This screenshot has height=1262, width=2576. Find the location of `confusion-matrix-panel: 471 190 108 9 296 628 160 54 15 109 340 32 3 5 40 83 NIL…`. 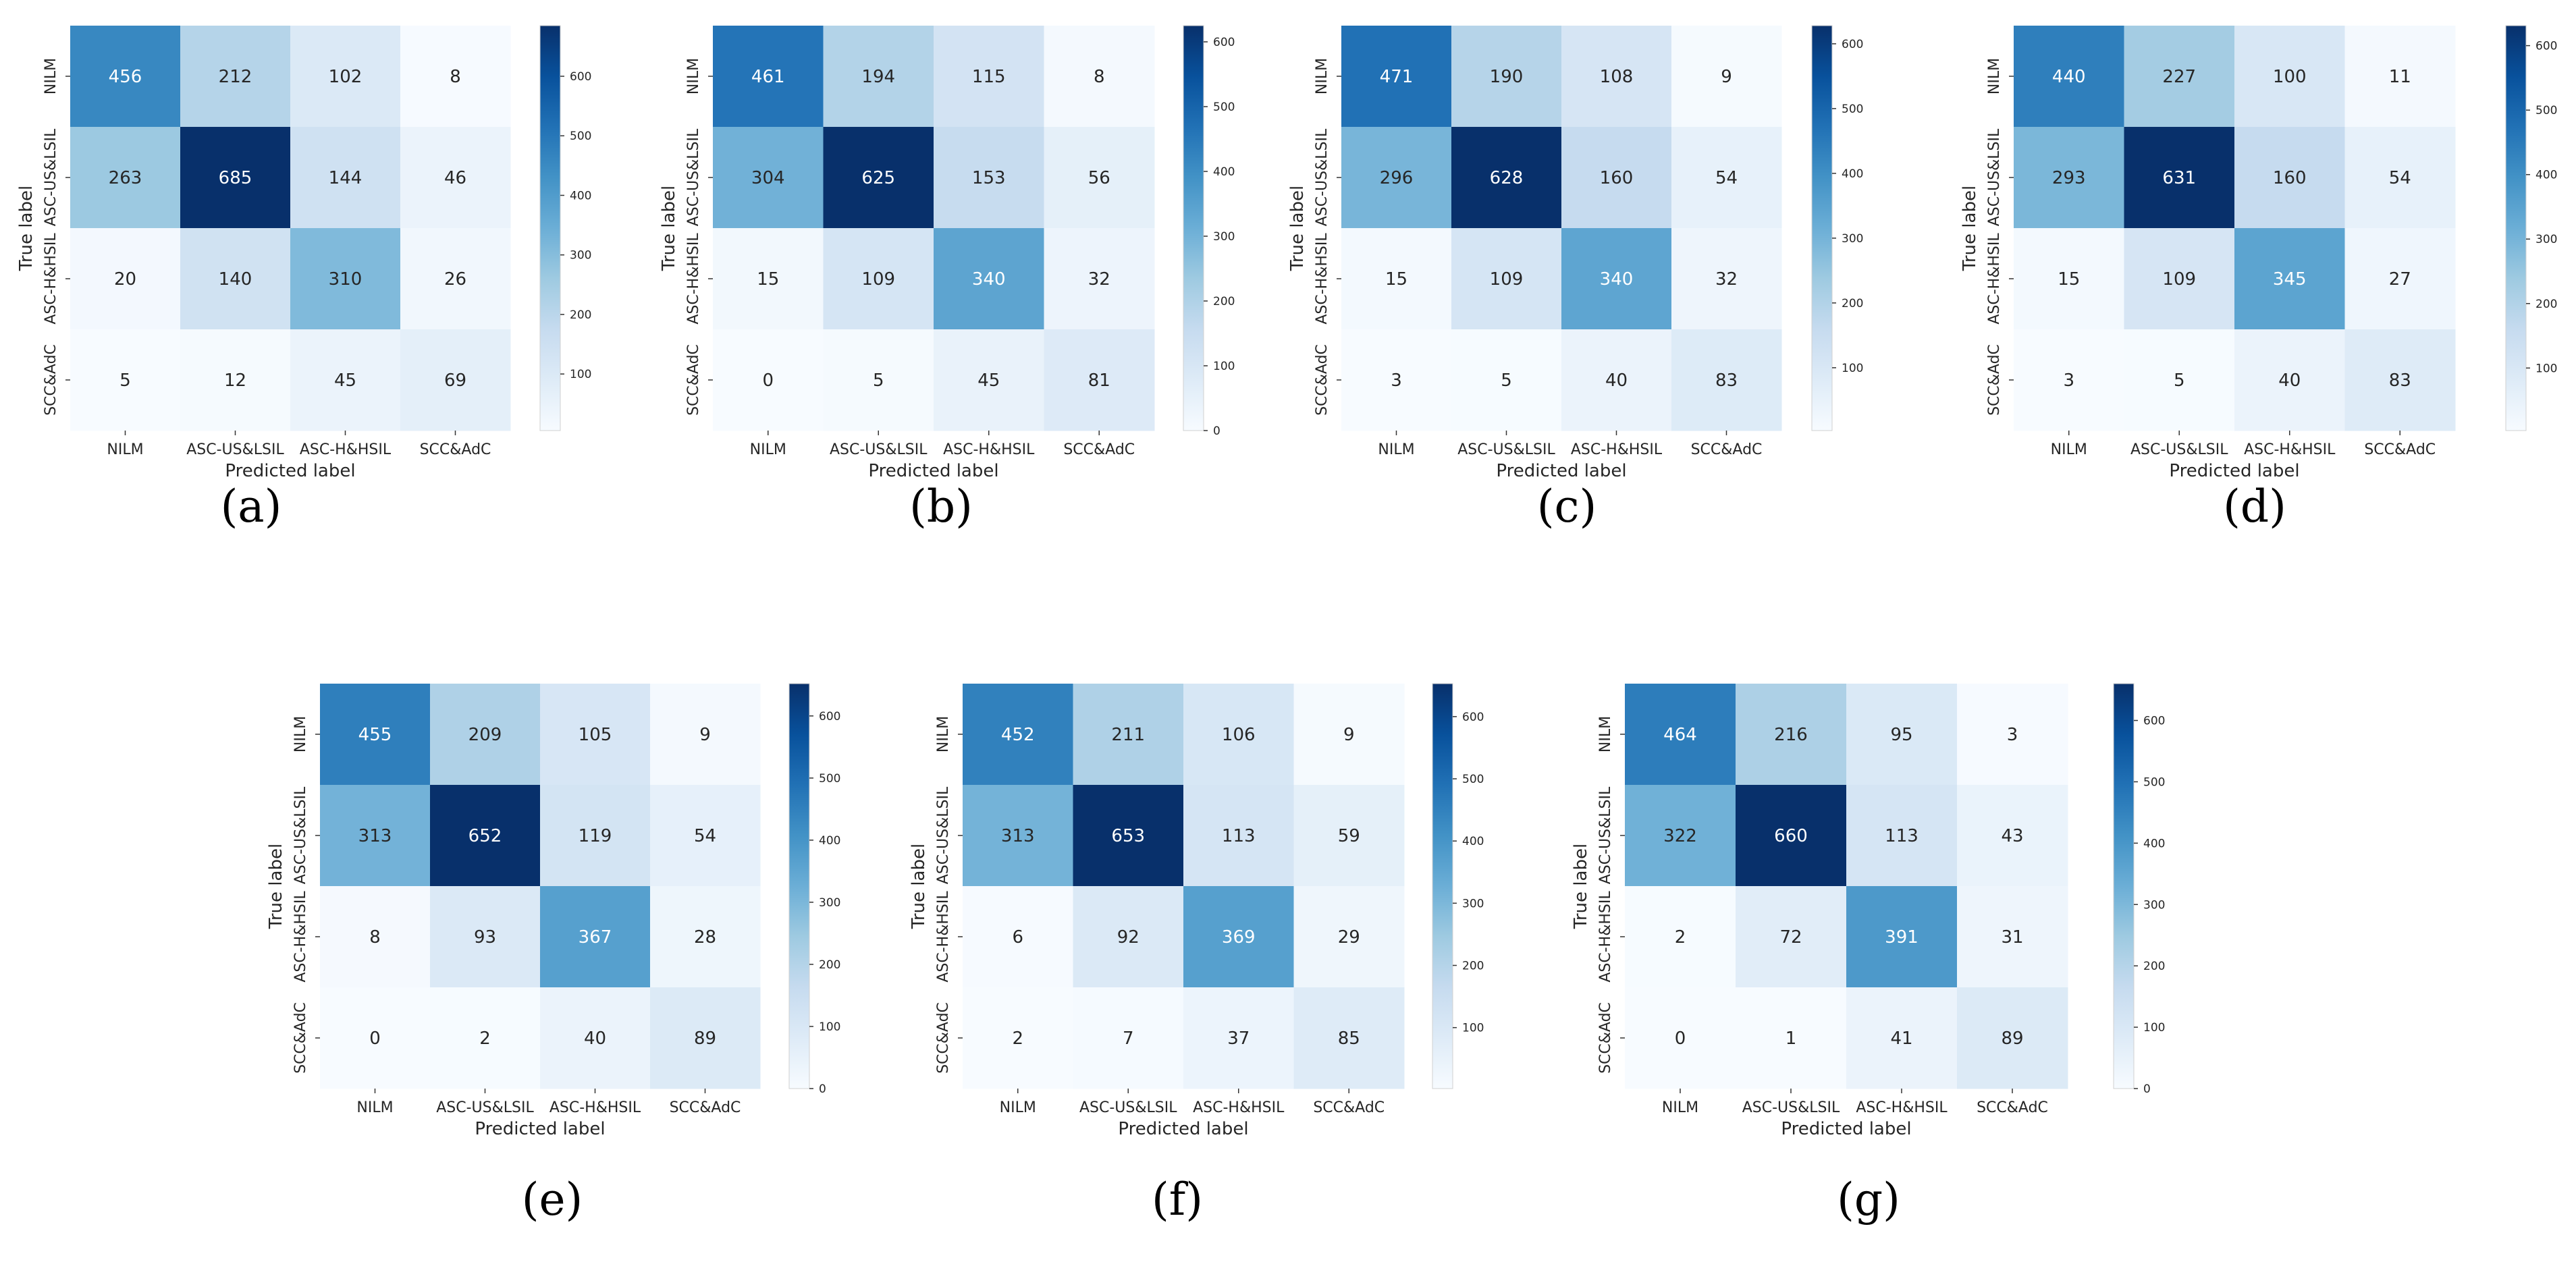

confusion-matrix-panel: 471 190 108 9 296 628 160 54 15 109 340 32 3 5 40 83 NIL… is located at coordinates (1575, 278).